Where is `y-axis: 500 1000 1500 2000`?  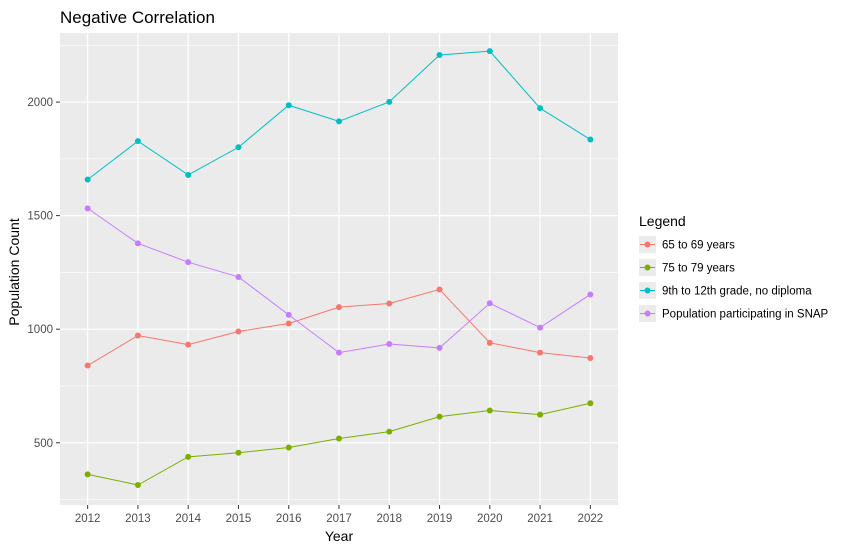
y-axis: 500 1000 1500 2000 is located at coordinates (43, 273).